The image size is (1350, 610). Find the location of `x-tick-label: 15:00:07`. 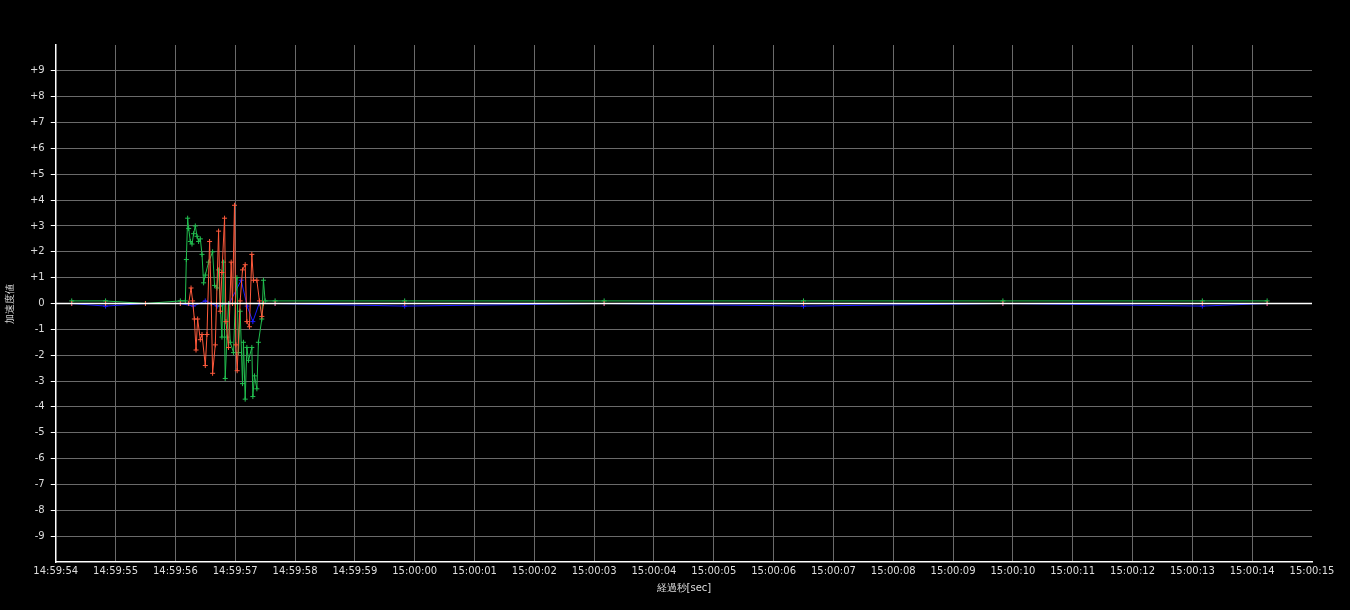

x-tick-label: 15:00:07 is located at coordinates (833, 570).